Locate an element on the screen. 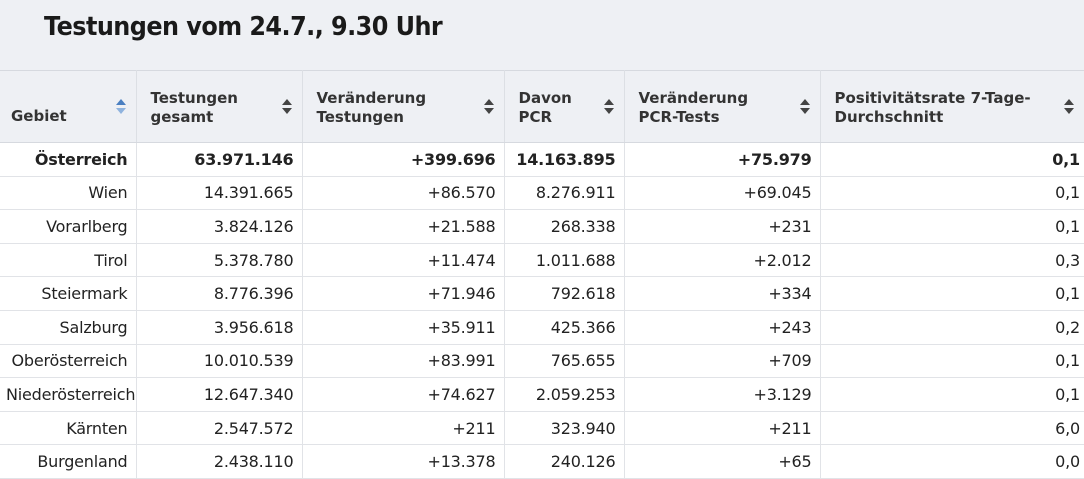 This screenshot has width=1084, height=479. cell-positivitaetsrate: 0,0 is located at coordinates (952, 461).